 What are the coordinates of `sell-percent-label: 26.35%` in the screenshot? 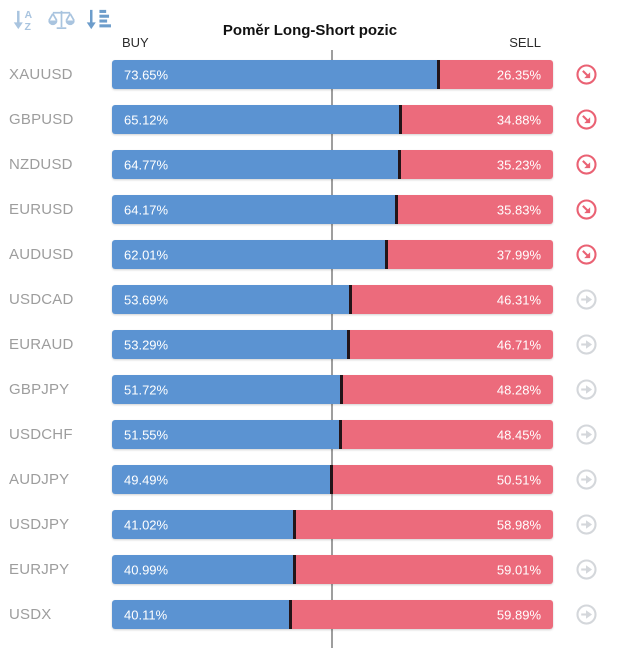 It's located at (518, 74).